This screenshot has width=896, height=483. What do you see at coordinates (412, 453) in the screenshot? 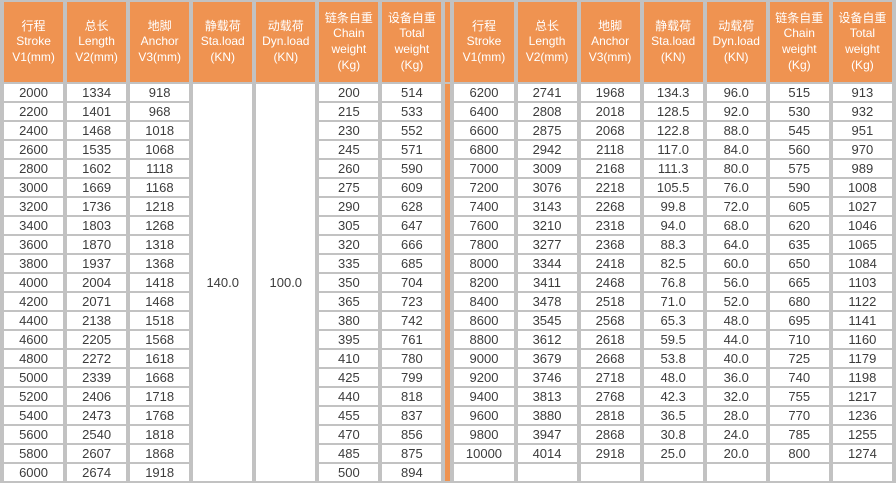
I see `cell-left-total-weight: 875` at bounding box center [412, 453].